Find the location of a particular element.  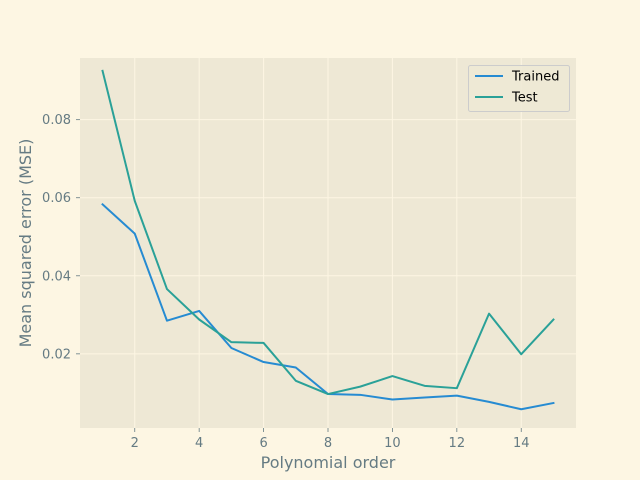

y-tick-label: 0.08 is located at coordinates (56, 120).